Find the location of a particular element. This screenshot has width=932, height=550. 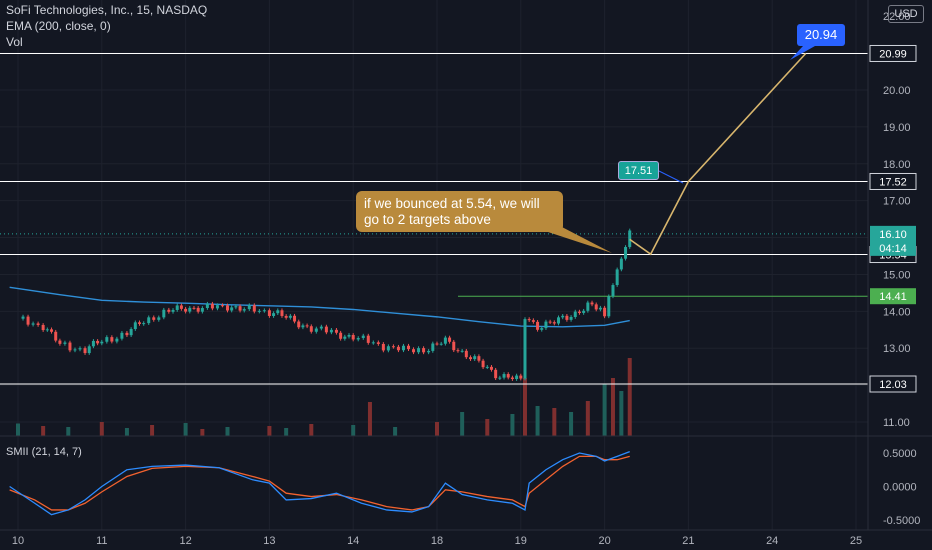

smii-legend: SMII (21, 14, 7) is located at coordinates (44, 452).